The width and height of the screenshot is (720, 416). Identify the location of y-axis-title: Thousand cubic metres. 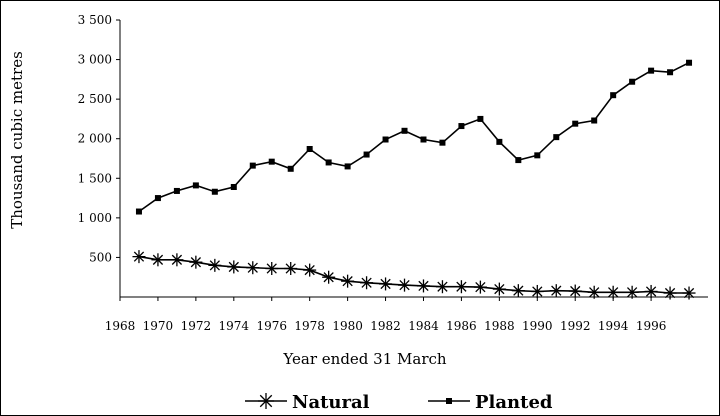
(17, 140).